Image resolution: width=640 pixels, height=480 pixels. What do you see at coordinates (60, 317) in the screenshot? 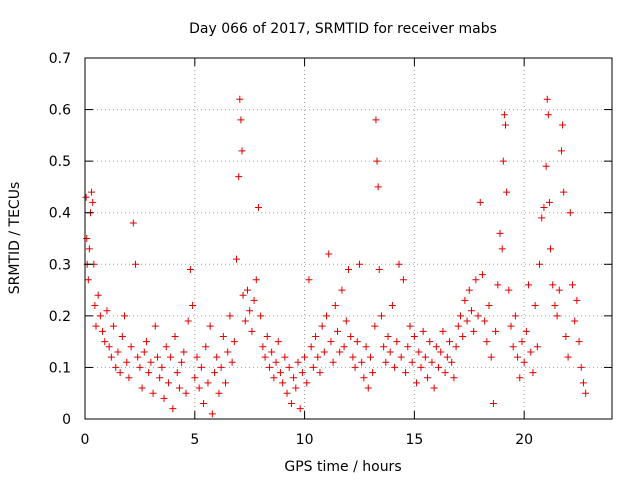
I see `y-tick-label: 0.2` at bounding box center [60, 317].